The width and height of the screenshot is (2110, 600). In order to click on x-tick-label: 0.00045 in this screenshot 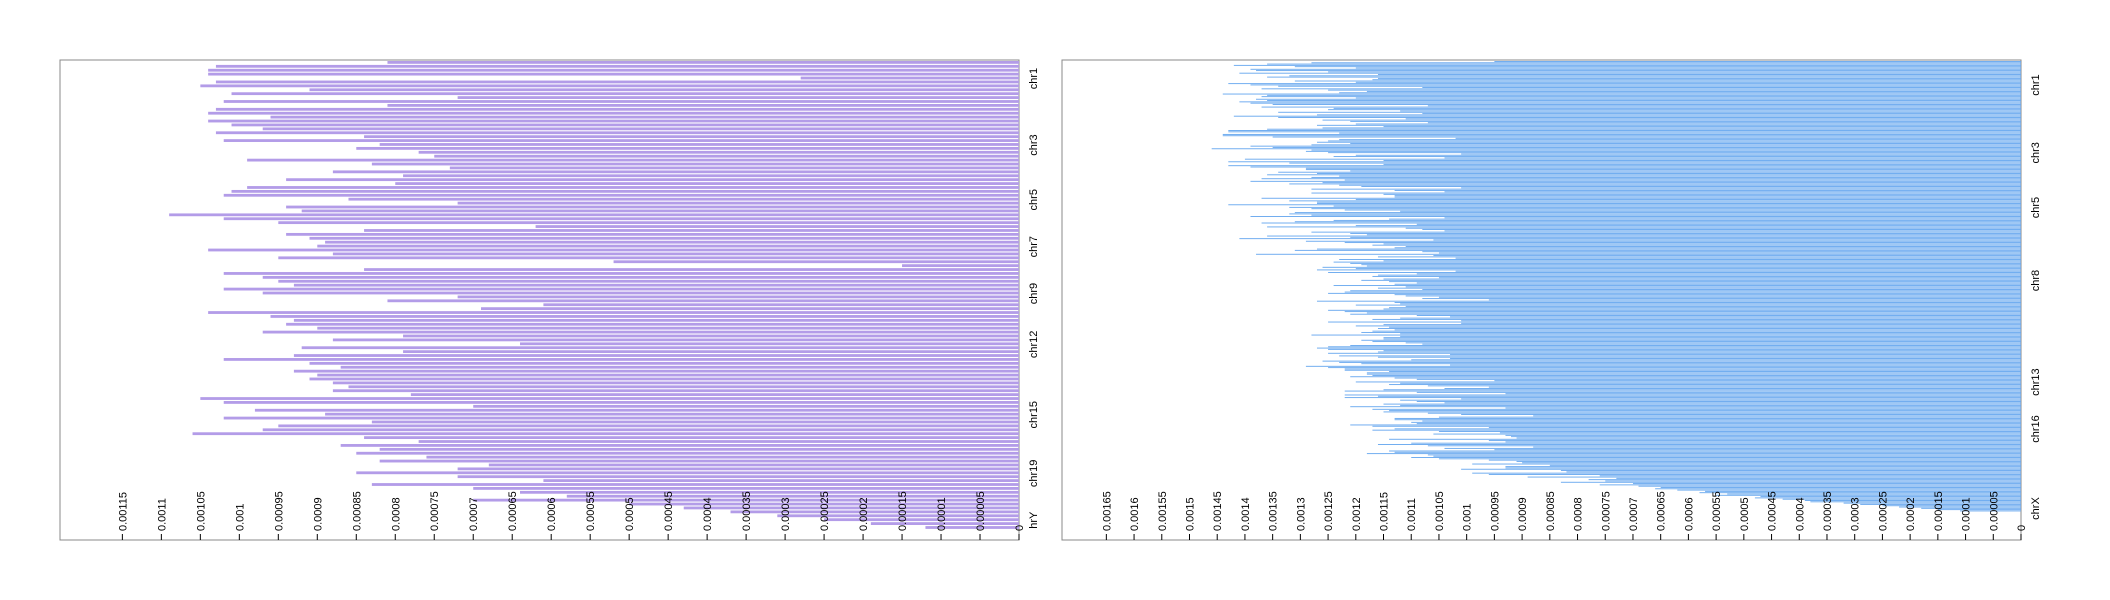, I will do `click(669, 511)`.